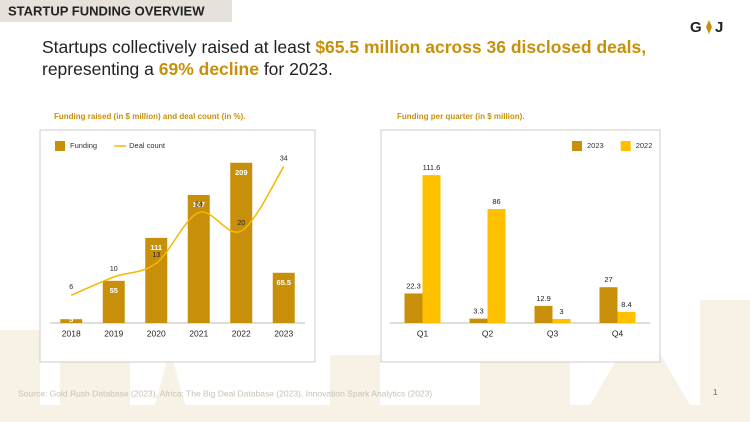 The width and height of the screenshot is (750, 422). What do you see at coordinates (478, 311) in the screenshot?
I see `bar-label: 3.3` at bounding box center [478, 311].